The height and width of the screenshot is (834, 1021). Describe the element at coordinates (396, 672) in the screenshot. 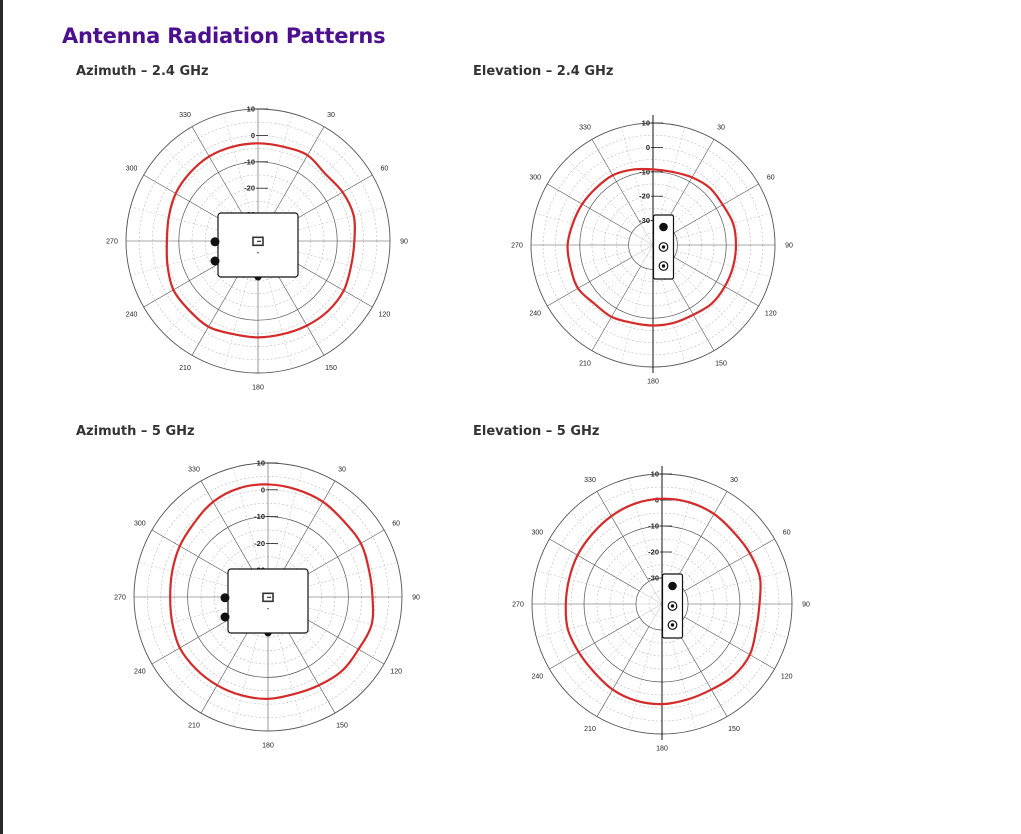

I see `angle-label: 120` at that location.